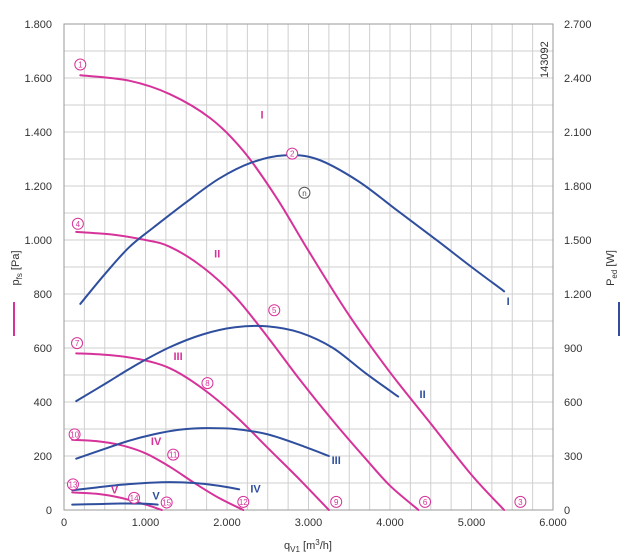 The width and height of the screenshot is (632, 558). Describe the element at coordinates (612, 268) in the screenshot. I see `right-y-axis-title: Ped [W]` at that location.